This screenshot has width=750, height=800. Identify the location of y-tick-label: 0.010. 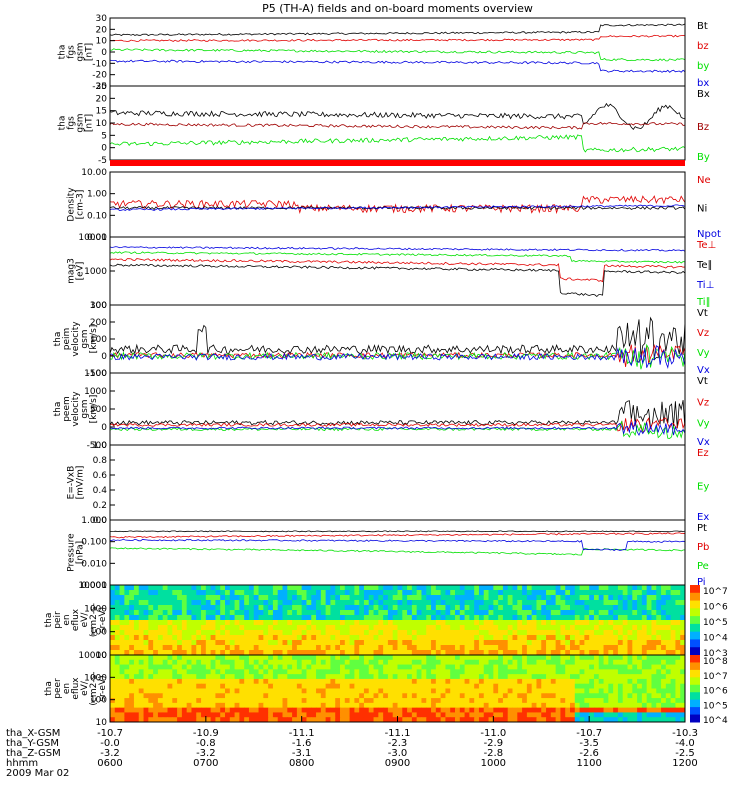
(94, 564).